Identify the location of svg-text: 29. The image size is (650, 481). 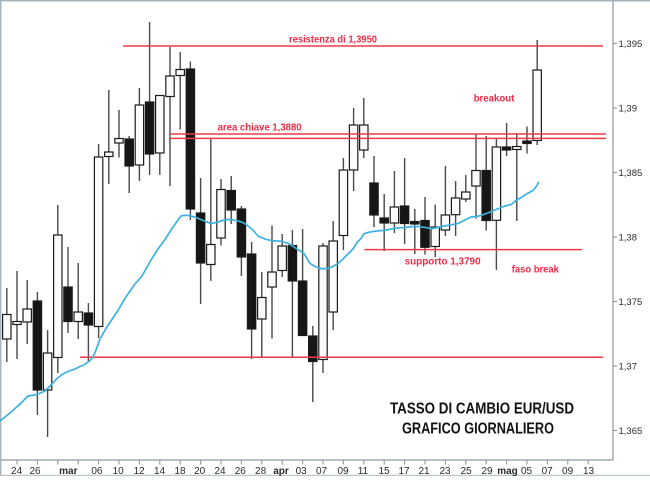
(487, 471).